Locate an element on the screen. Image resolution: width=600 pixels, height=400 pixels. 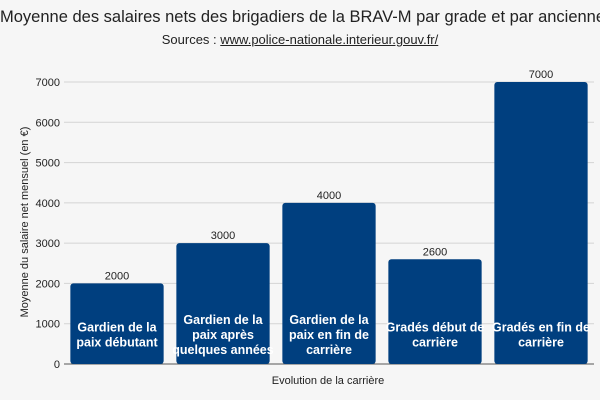
bar-category-label: Gradés début de carrière is located at coordinates (435, 335).